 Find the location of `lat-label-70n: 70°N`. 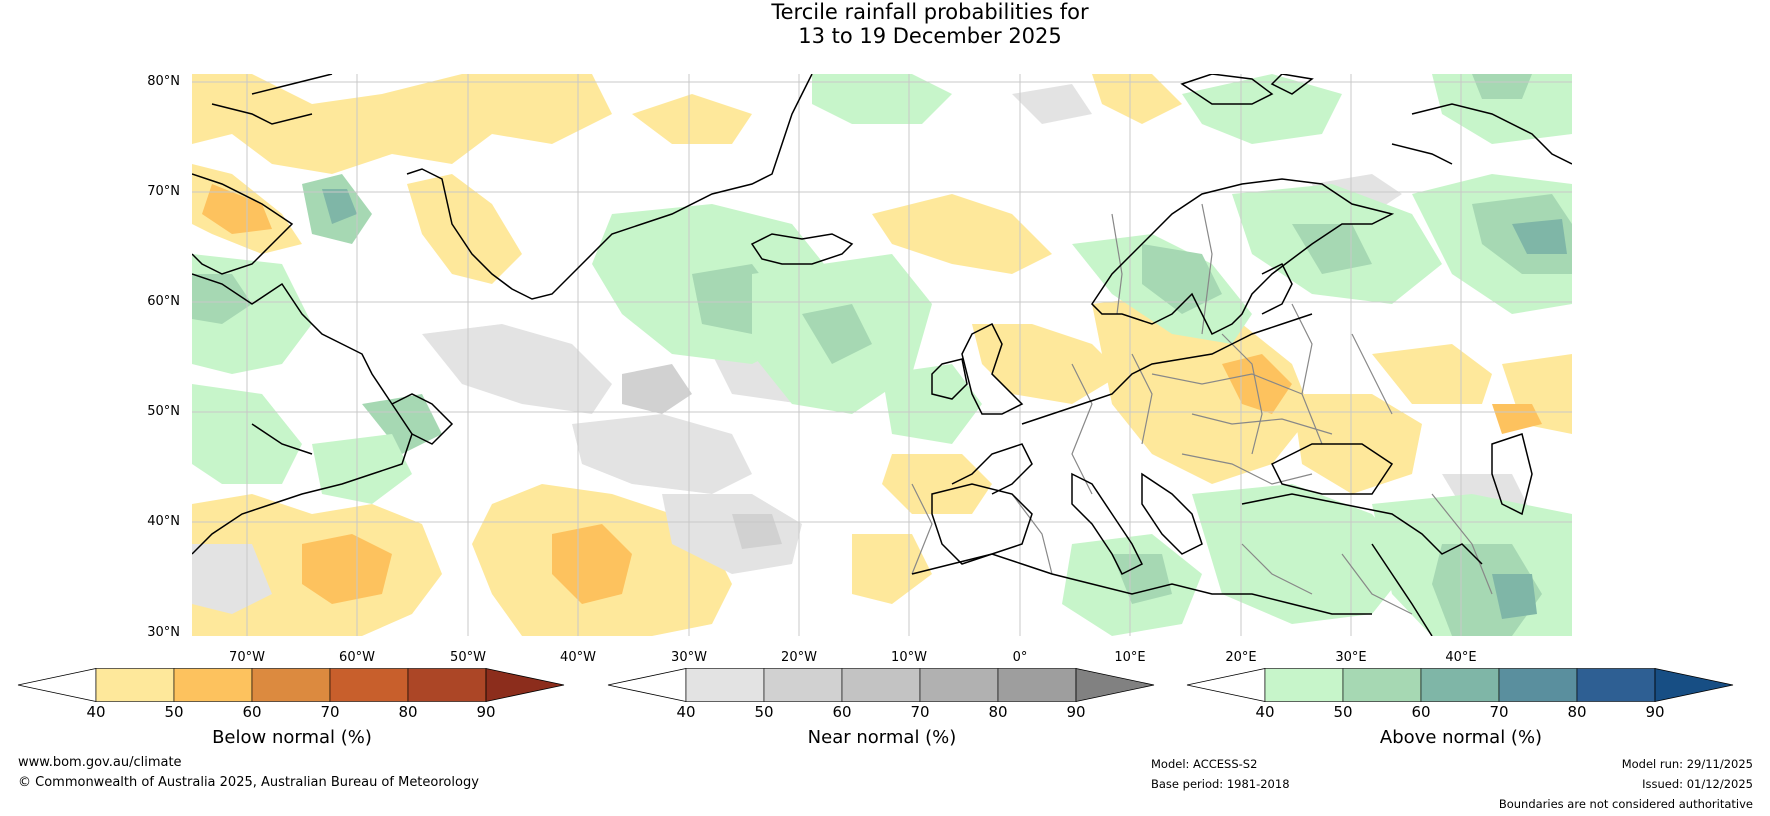

lat-label-70n: 70°N is located at coordinates (163, 191).